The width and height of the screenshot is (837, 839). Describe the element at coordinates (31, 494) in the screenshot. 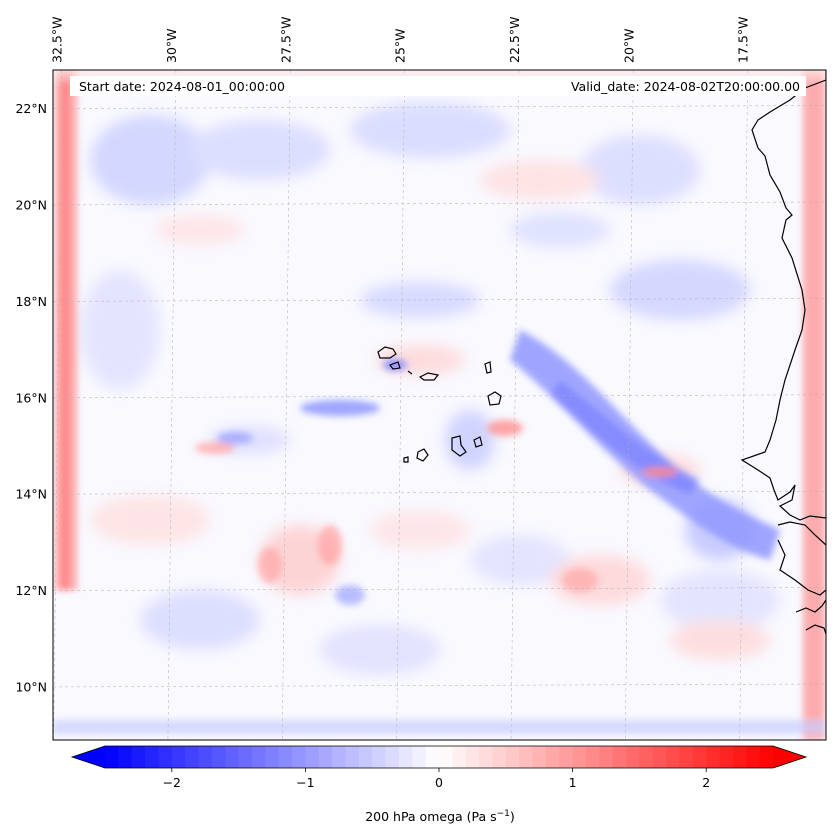

I see `lat-tick-label: 14°N` at that location.